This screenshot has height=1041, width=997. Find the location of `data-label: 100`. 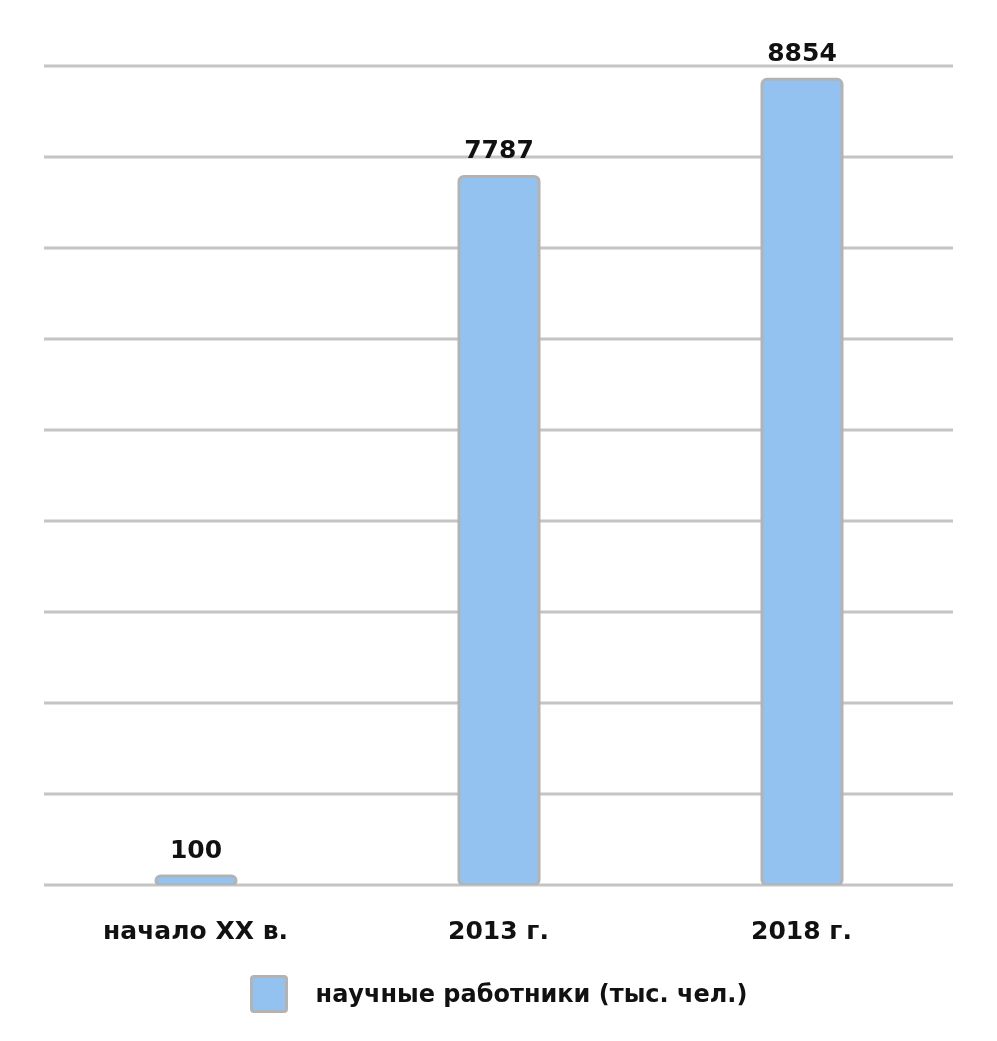

data-label: 100 is located at coordinates (196, 849).